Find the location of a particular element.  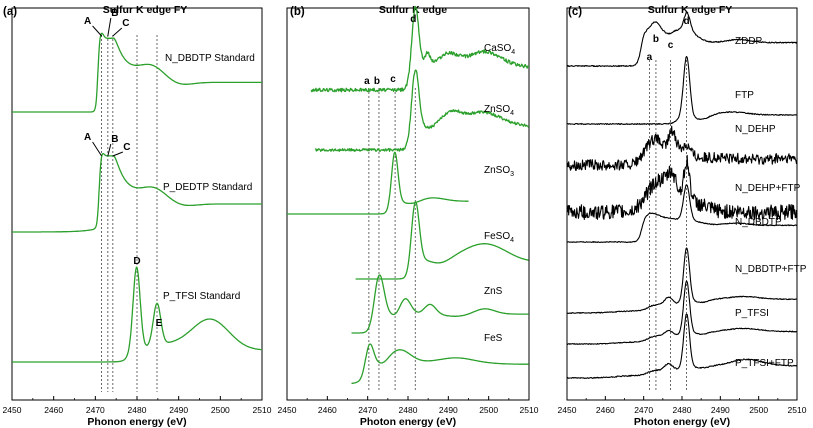

series-label: FTP is located at coordinates (744, 95).